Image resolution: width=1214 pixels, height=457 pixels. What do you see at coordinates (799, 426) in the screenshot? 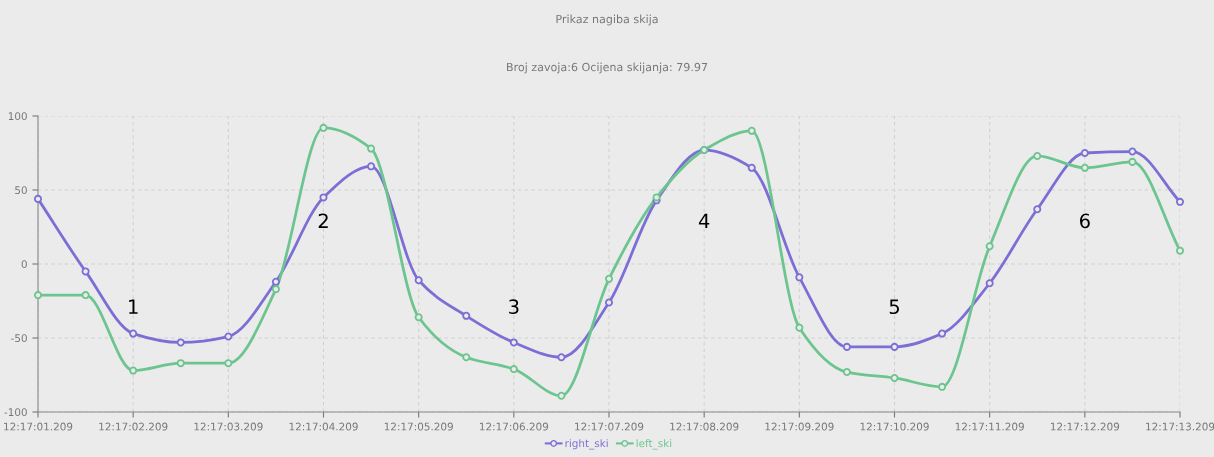
I see `x-tick-label: 12:17:09.209` at bounding box center [799, 426].